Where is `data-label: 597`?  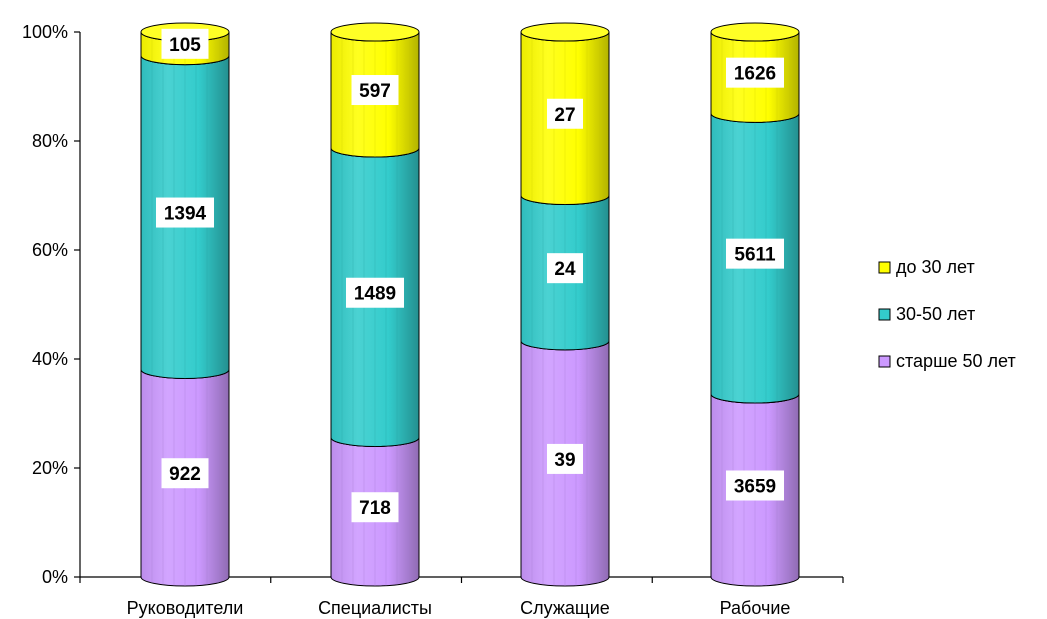 data-label: 597 is located at coordinates (375, 91).